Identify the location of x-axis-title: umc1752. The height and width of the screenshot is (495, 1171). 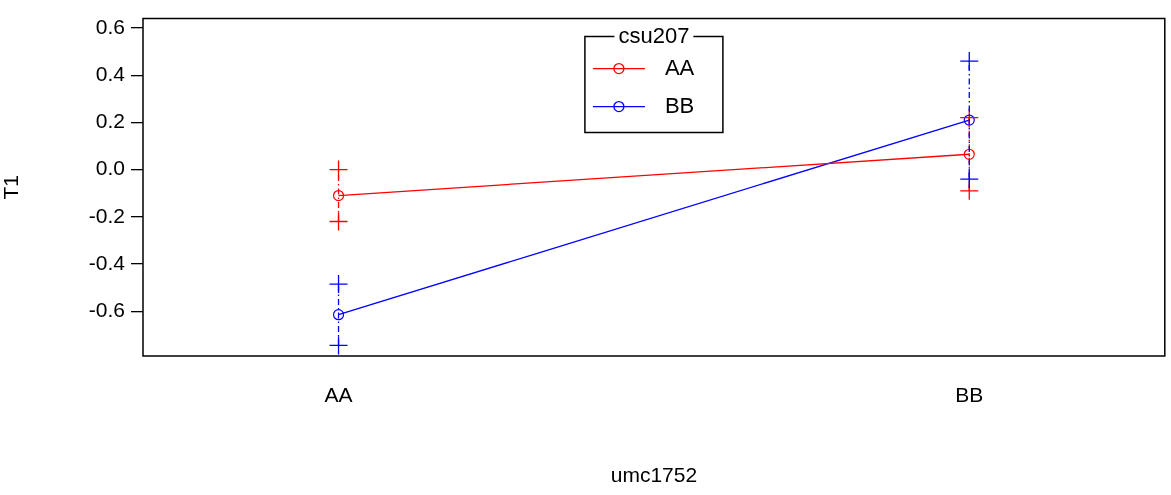
(654, 475).